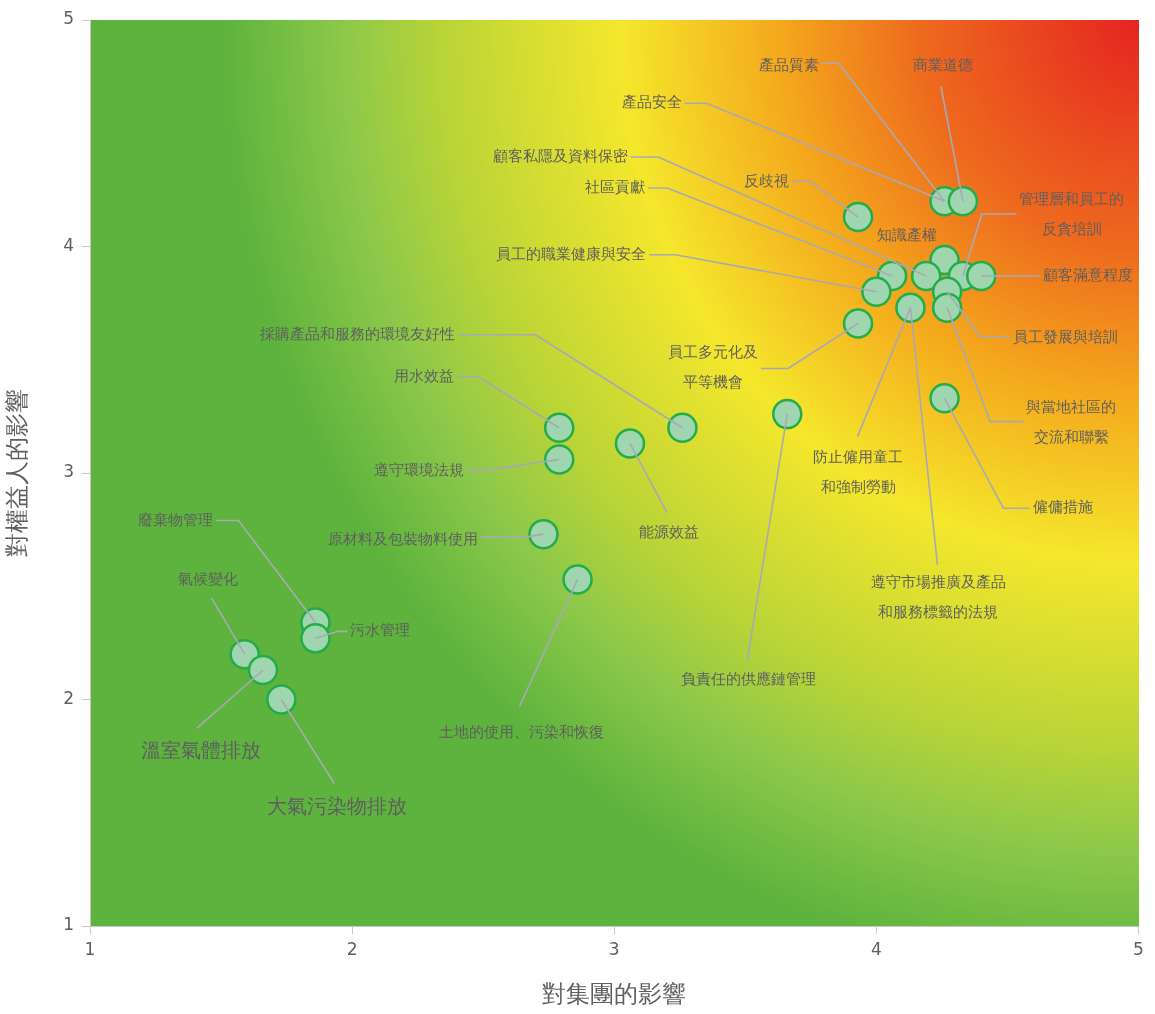  I want to click on y-tick-label: 3, so click(68, 471).